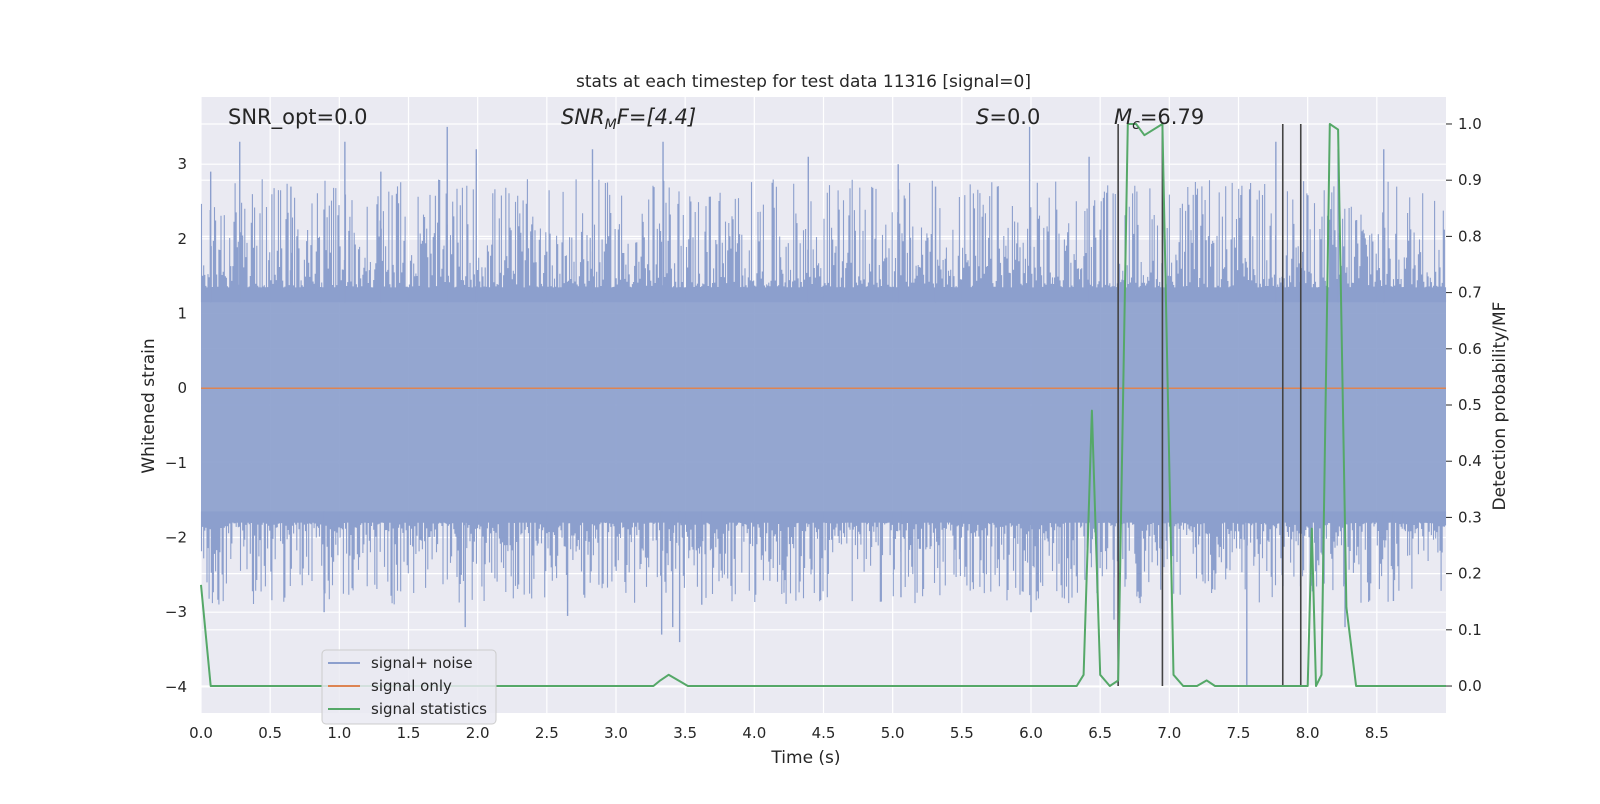 The width and height of the screenshot is (1600, 804). What do you see at coordinates (1470, 686) in the screenshot?
I see `y2-tick-label: 0.0` at bounding box center [1470, 686].